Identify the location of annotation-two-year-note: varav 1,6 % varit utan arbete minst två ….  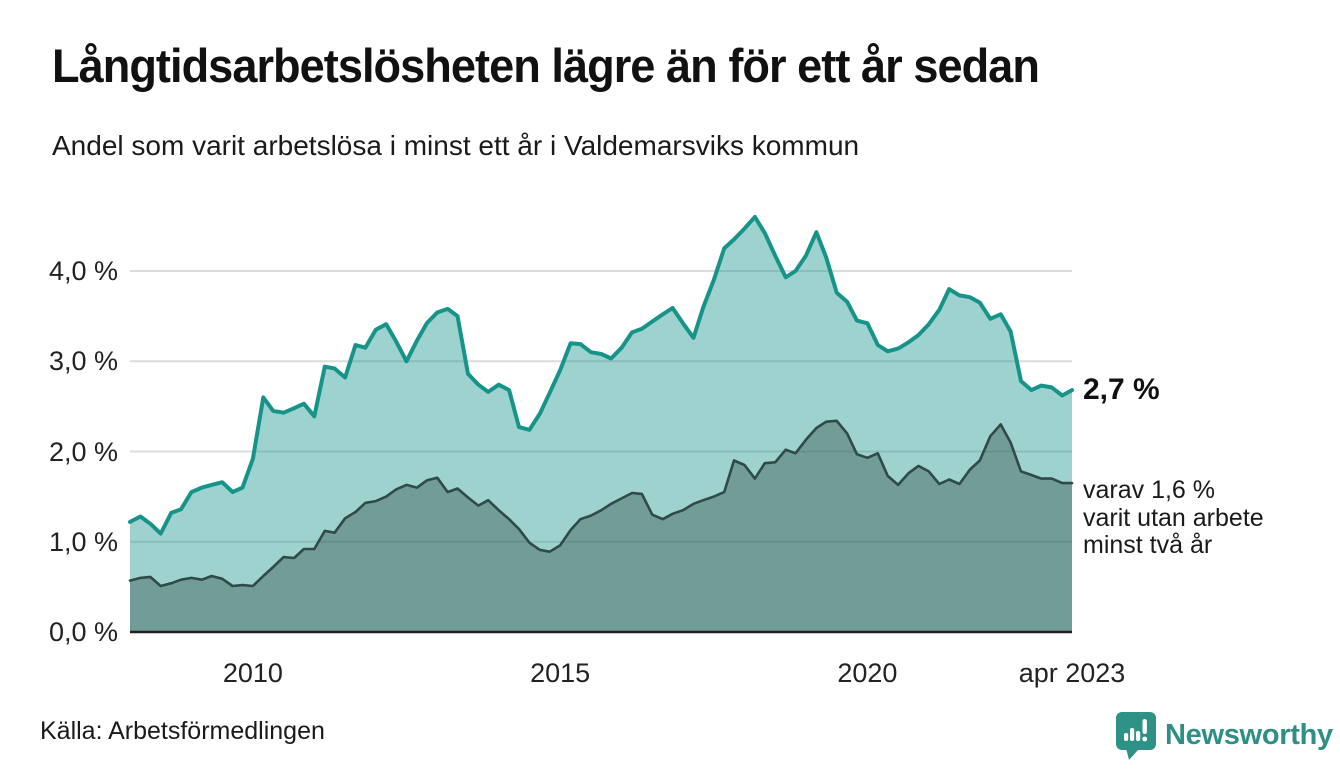
(1173, 518).